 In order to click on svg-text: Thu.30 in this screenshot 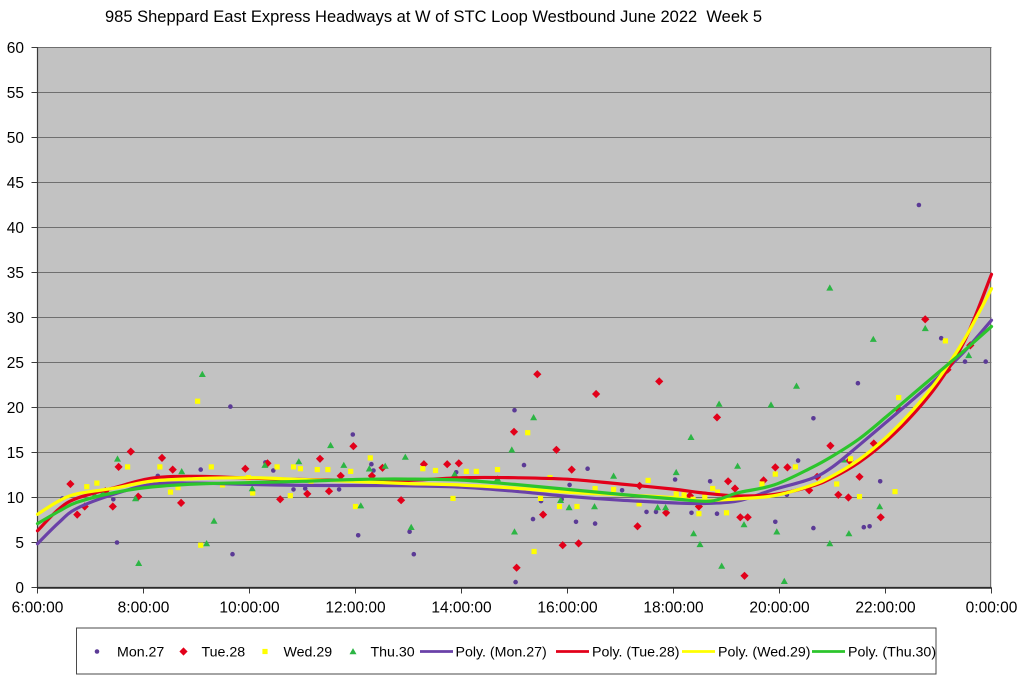, I will do `click(393, 652)`.